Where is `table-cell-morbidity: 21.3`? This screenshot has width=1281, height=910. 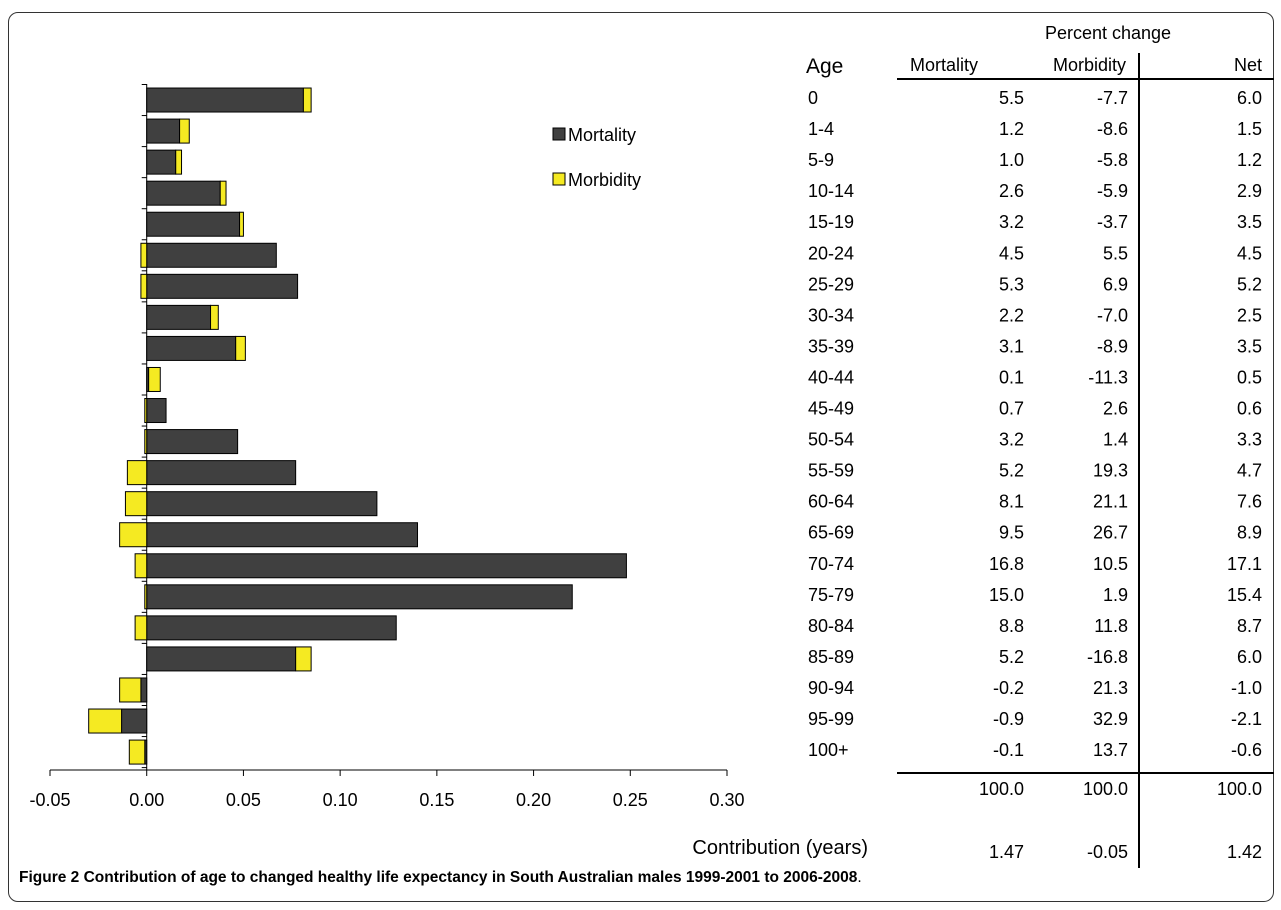 table-cell-morbidity: 21.3 is located at coordinates (1110, 688).